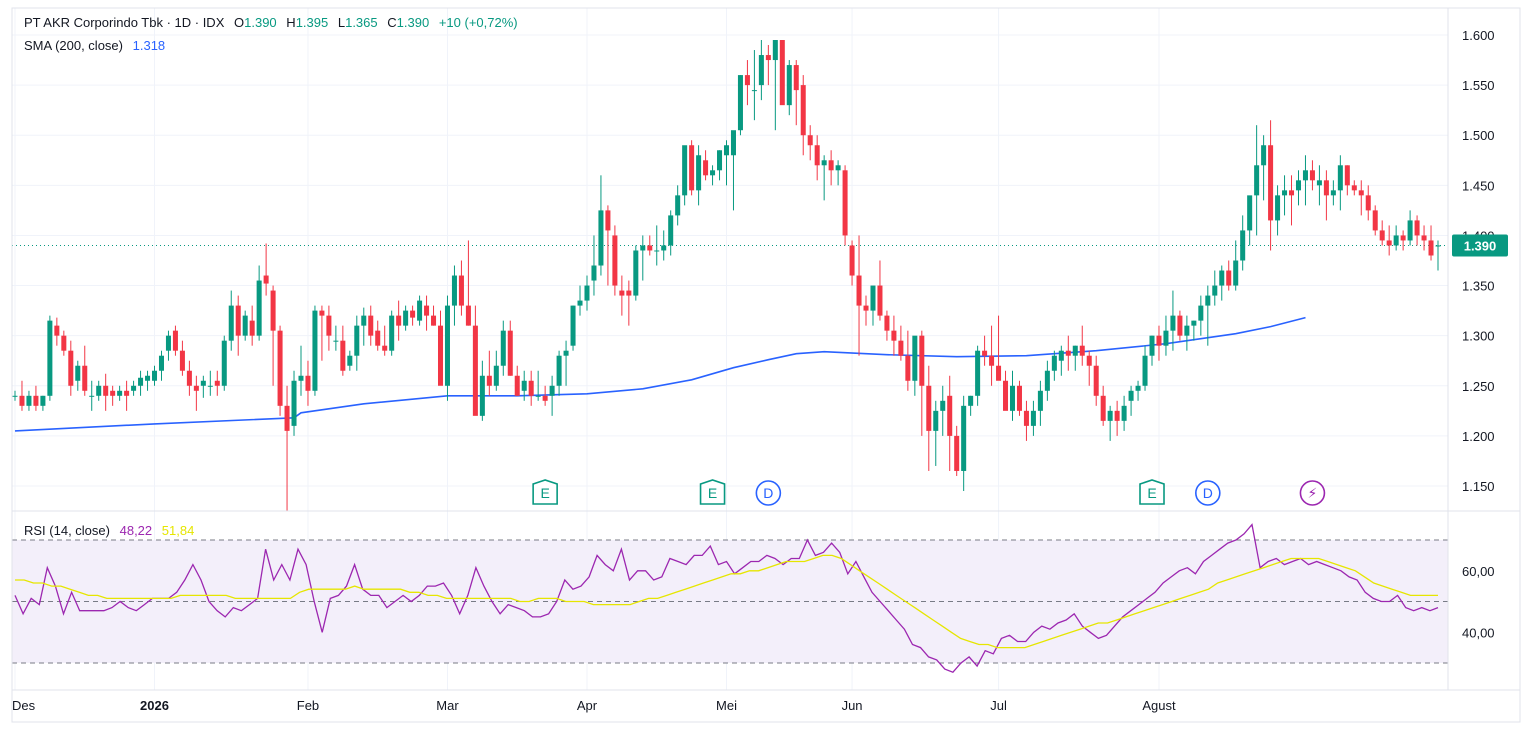 Image resolution: width=1532 pixels, height=739 pixels. What do you see at coordinates (447, 705) in the screenshot?
I see `time-tick-label: Mar` at bounding box center [447, 705].